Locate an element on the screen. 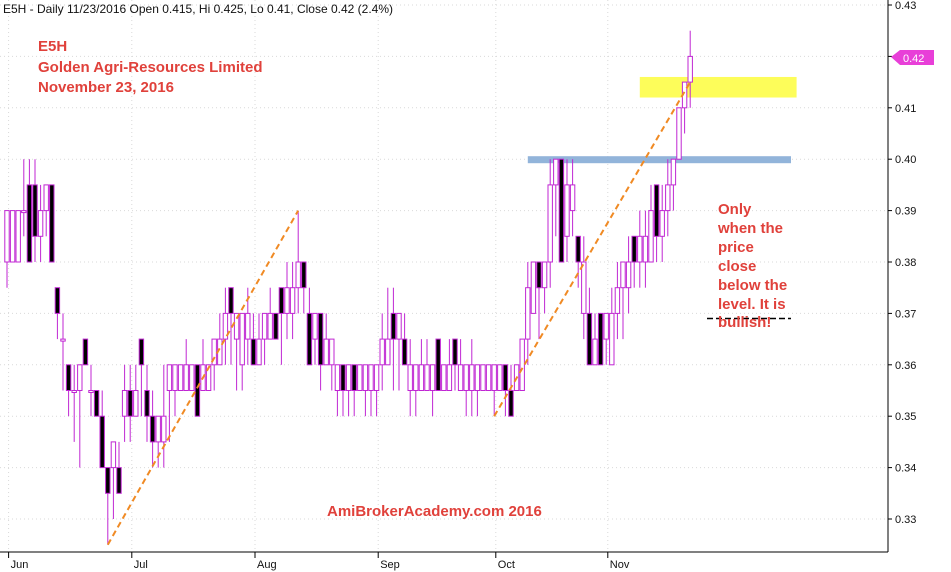  y-tick-label: 0.33 is located at coordinates (905, 520).